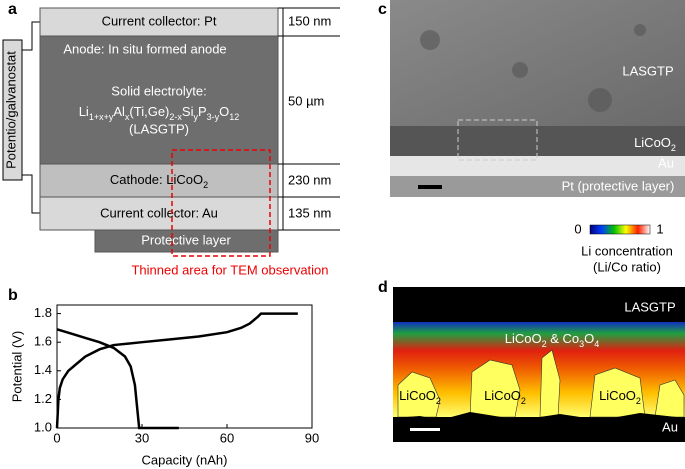 This screenshot has width=685, height=469. Describe the element at coordinates (202, 111) in the screenshot. I see `text-run: P` at that location.